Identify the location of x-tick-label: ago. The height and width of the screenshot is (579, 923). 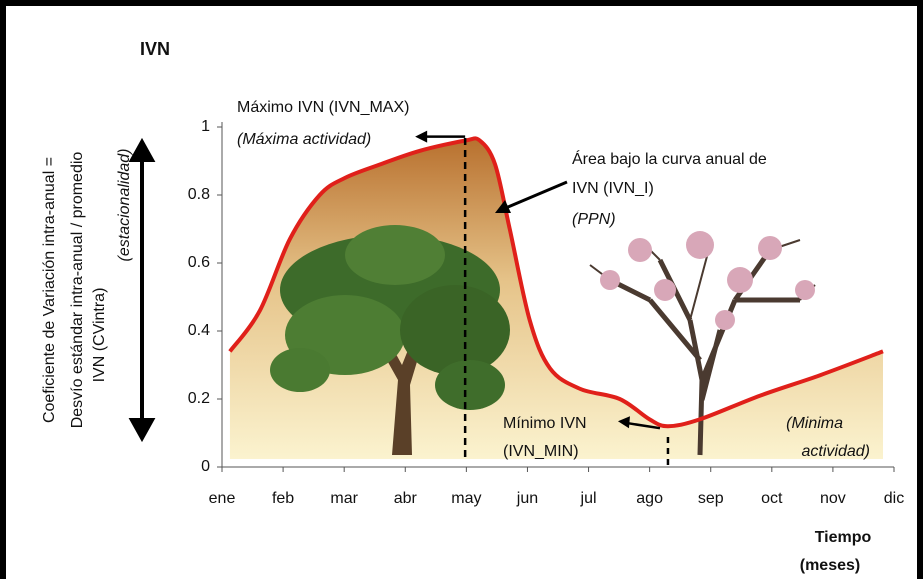
(649, 498).